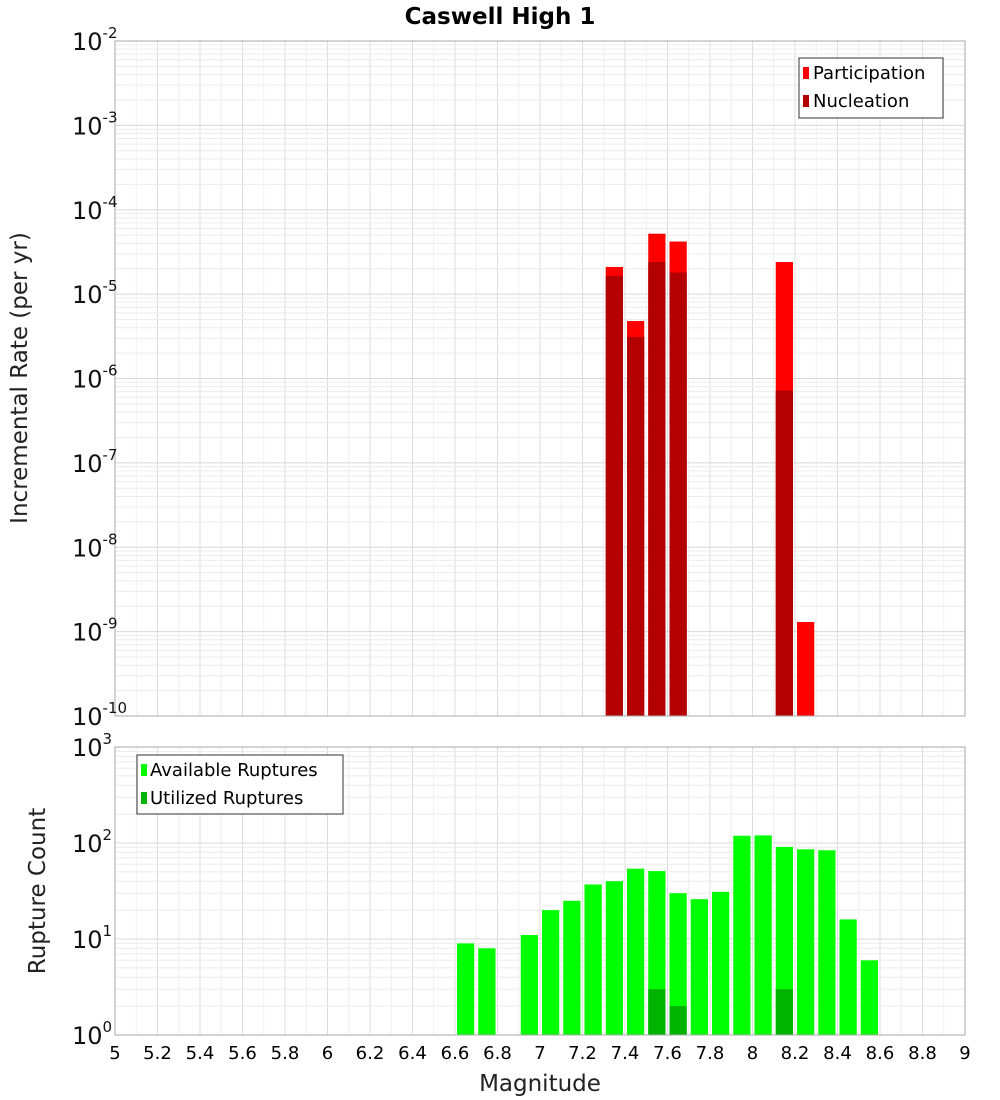 The width and height of the screenshot is (1000, 1100). What do you see at coordinates (95, 546) in the screenshot?
I see `rate-y-tick-label: 10⁻⁸` at bounding box center [95, 546].